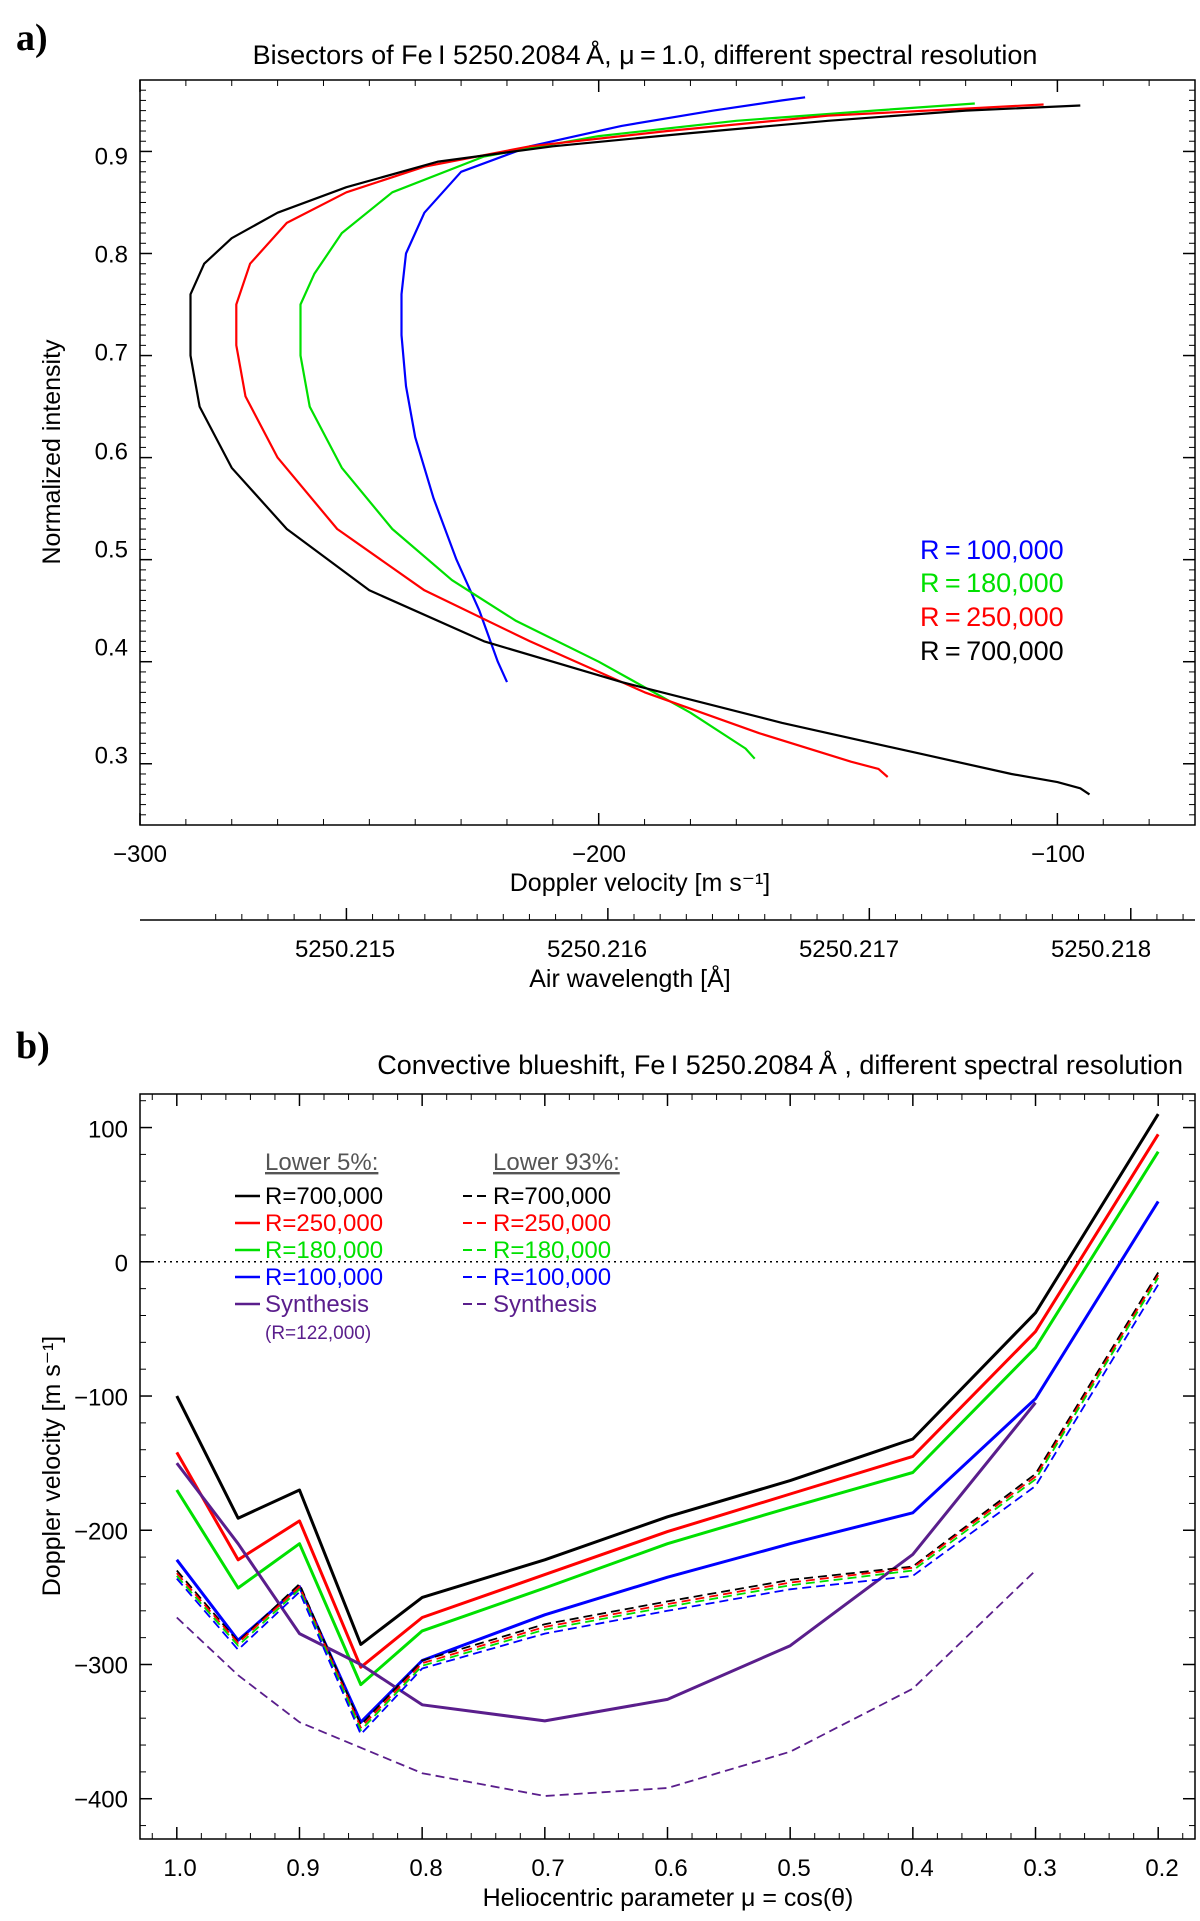 This screenshot has width=1200, height=1921. I want to click on panel-a-y-tick-label: 0.6, so click(111, 452).